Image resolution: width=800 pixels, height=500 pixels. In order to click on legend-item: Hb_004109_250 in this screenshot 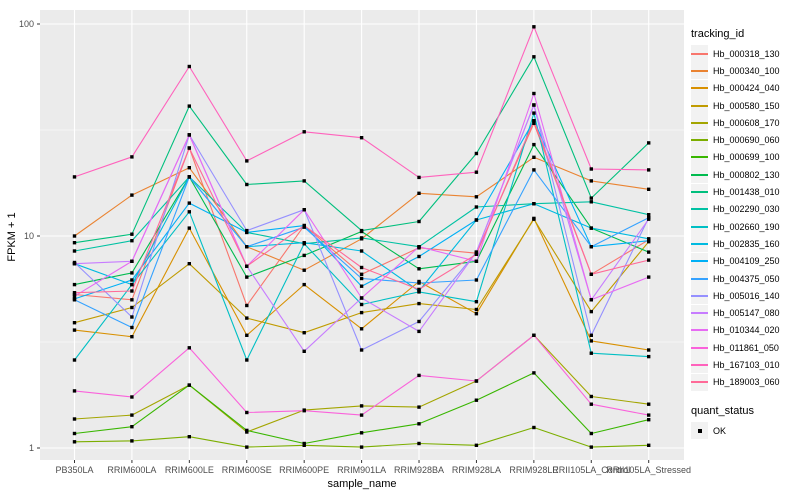, I will do `click(745, 261)`.